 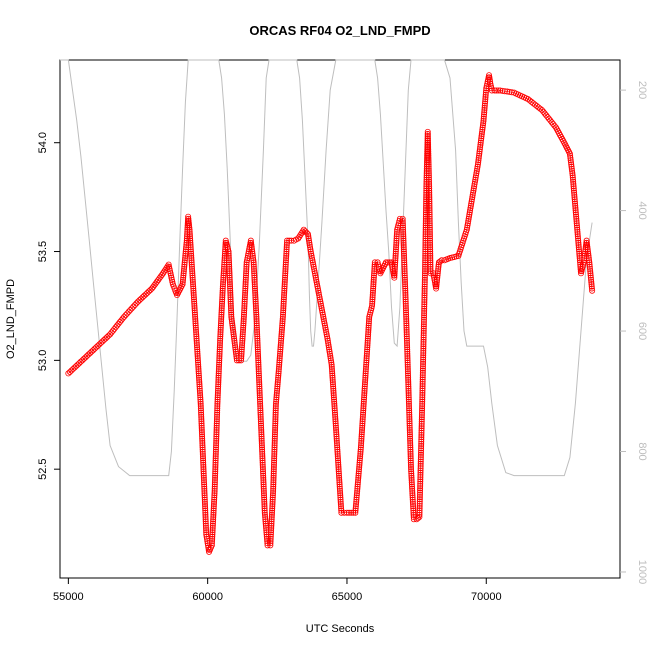 I want to click on right-axis-tick-label: 1000, so click(x=642, y=572).